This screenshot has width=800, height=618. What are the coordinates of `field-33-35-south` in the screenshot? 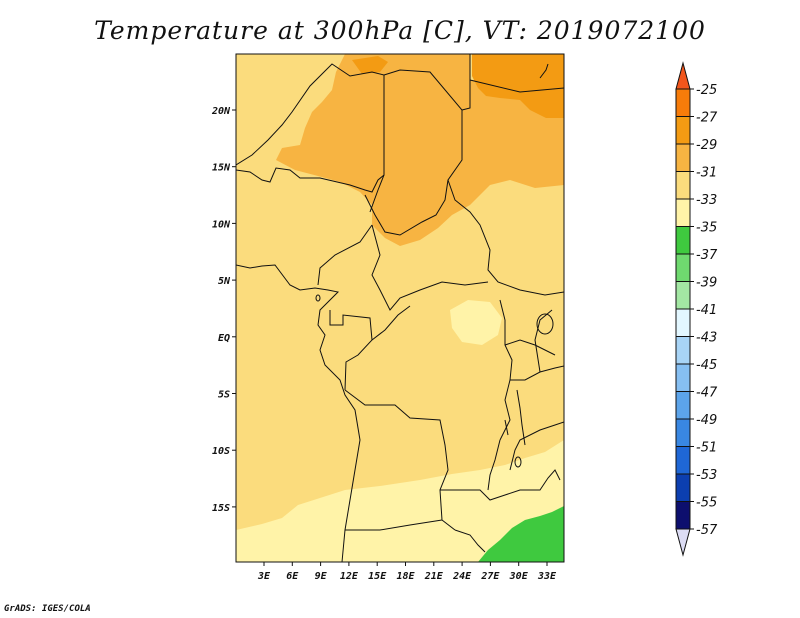 It's located at (400, 501).